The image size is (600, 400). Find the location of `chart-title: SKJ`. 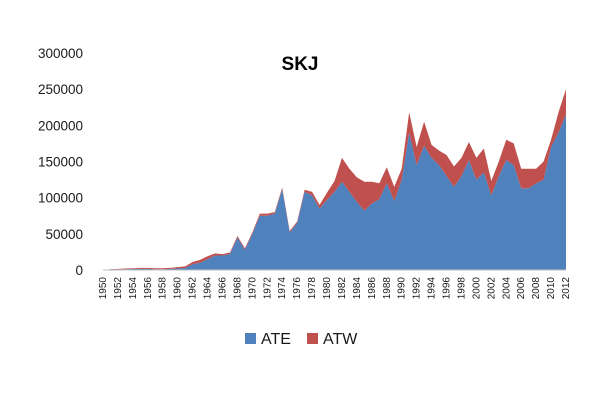

chart-title: SKJ is located at coordinates (300, 64).